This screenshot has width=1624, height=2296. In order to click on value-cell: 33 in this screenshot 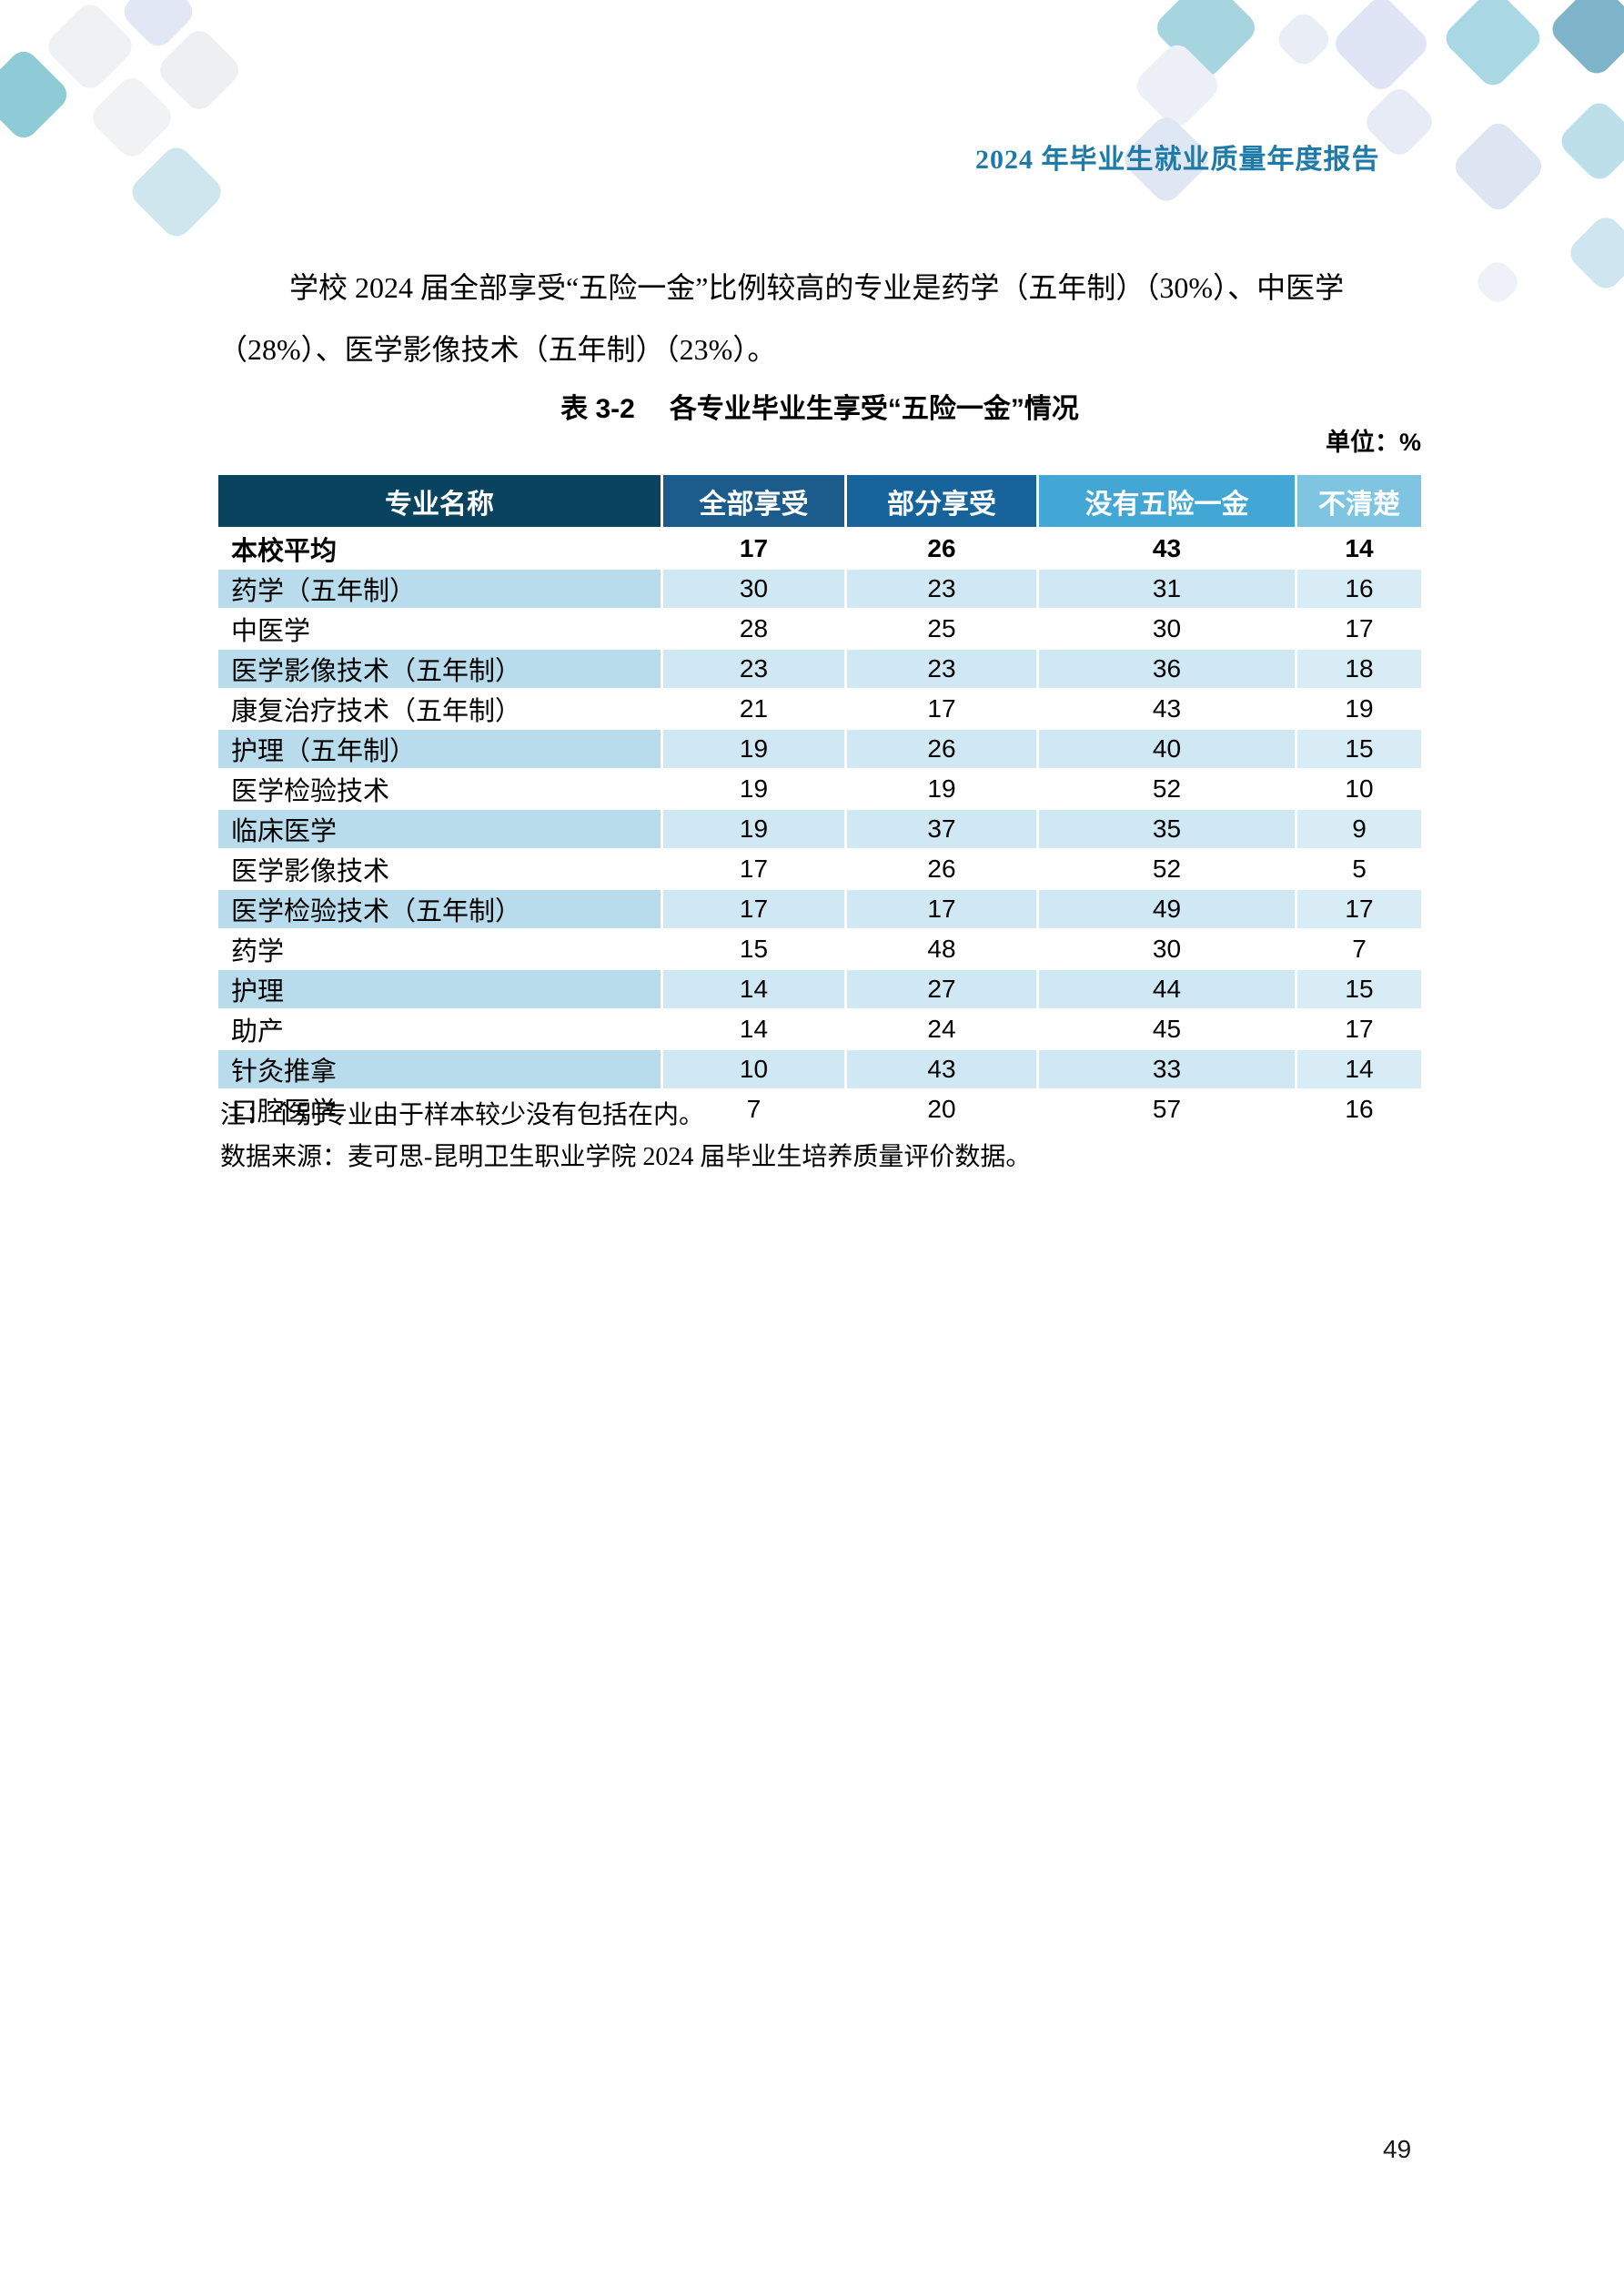, I will do `click(1168, 1070)`.